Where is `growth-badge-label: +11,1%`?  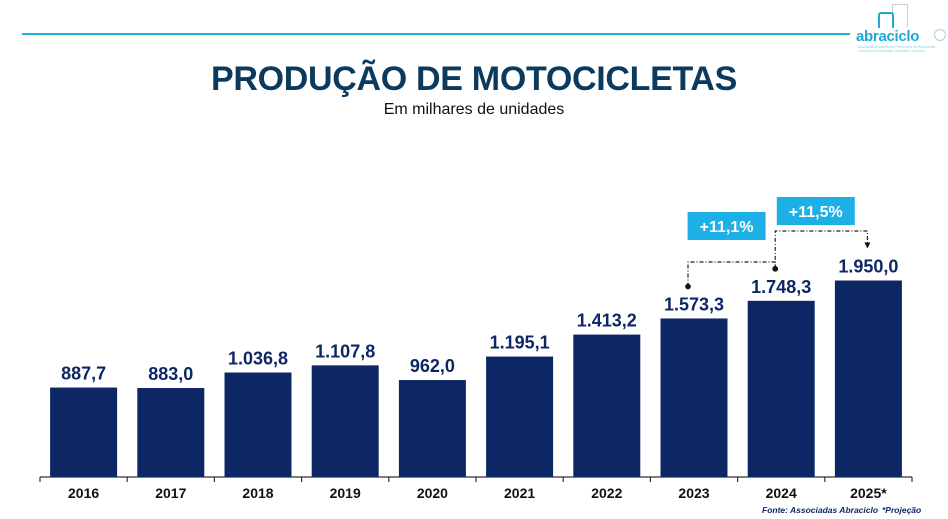 growth-badge-label: +11,1% is located at coordinates (727, 227).